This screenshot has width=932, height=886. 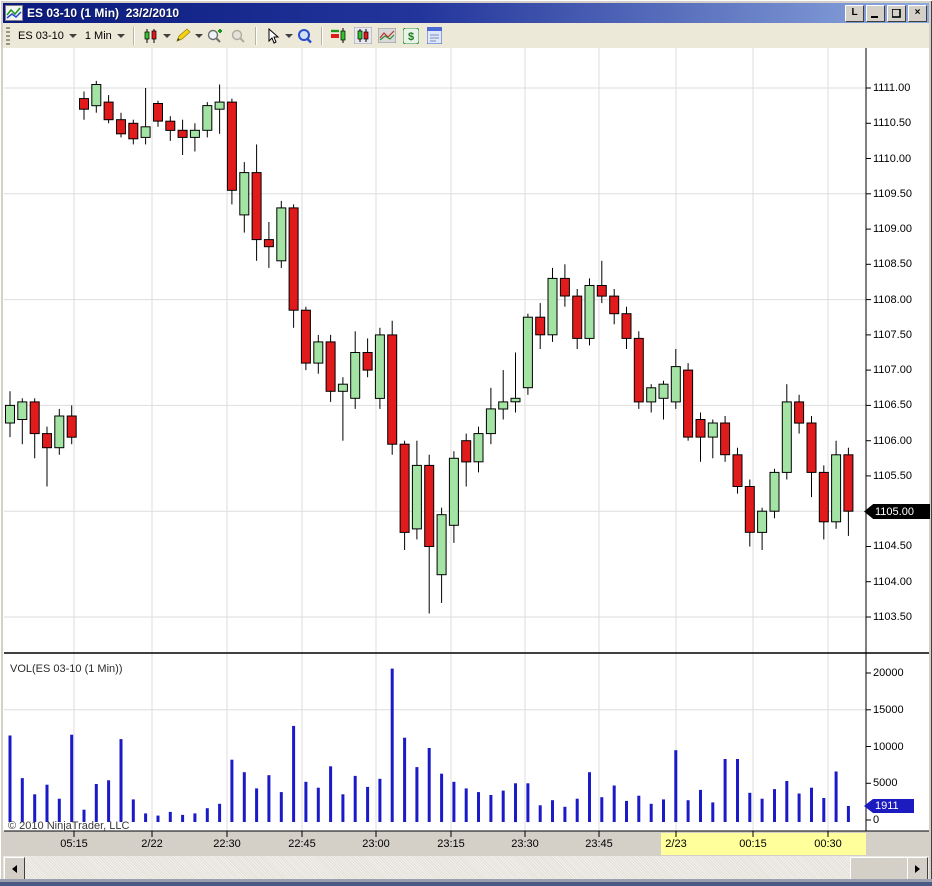 What do you see at coordinates (387, 35) in the screenshot?
I see `snapshot-button` at bounding box center [387, 35].